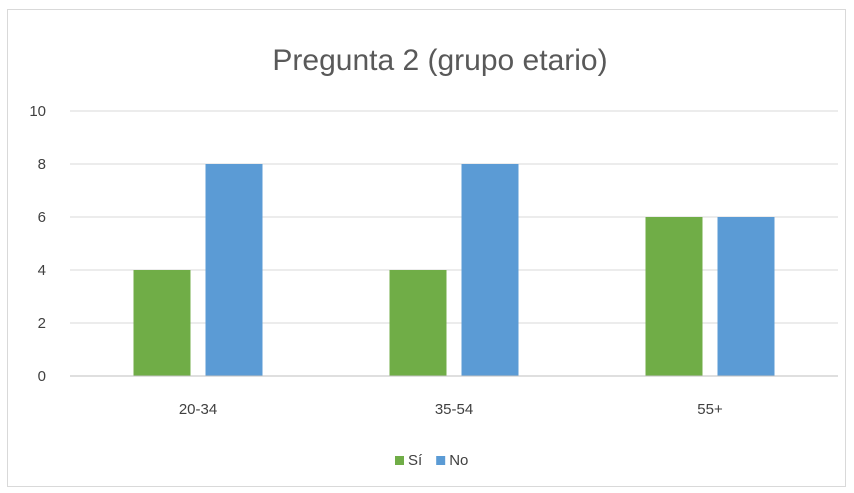  What do you see at coordinates (710, 409) in the screenshot?
I see `x-tick-label: 55+` at bounding box center [710, 409].